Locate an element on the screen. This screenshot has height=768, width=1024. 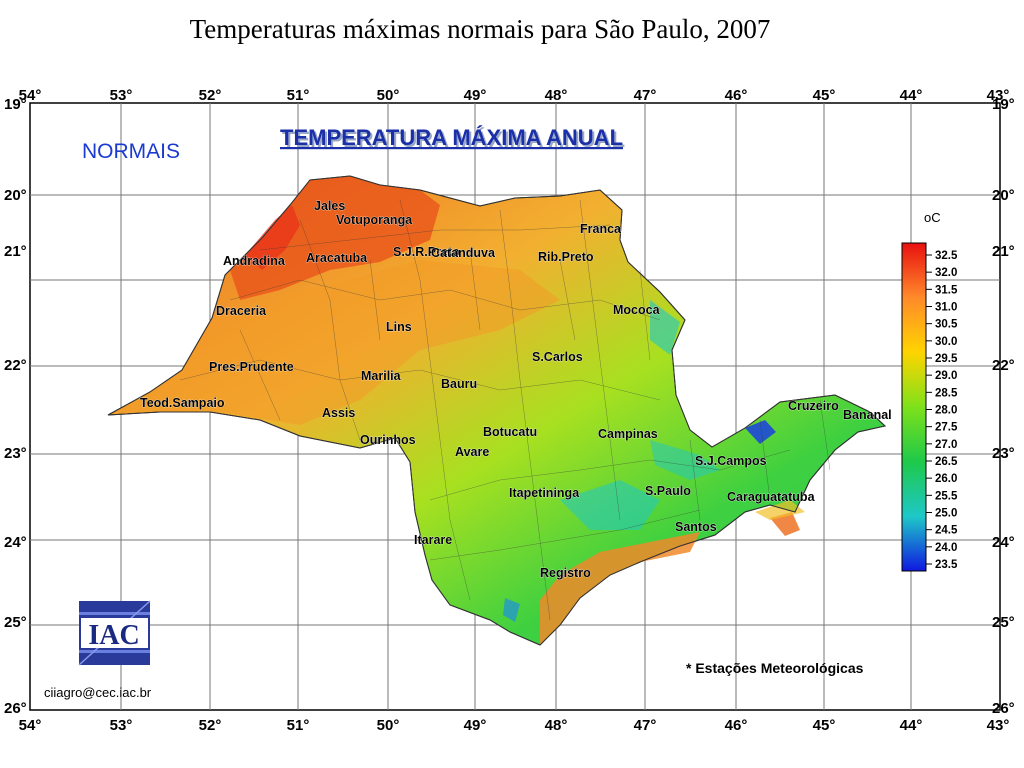
legend-tick-label: 28.0 is located at coordinates (946, 411).